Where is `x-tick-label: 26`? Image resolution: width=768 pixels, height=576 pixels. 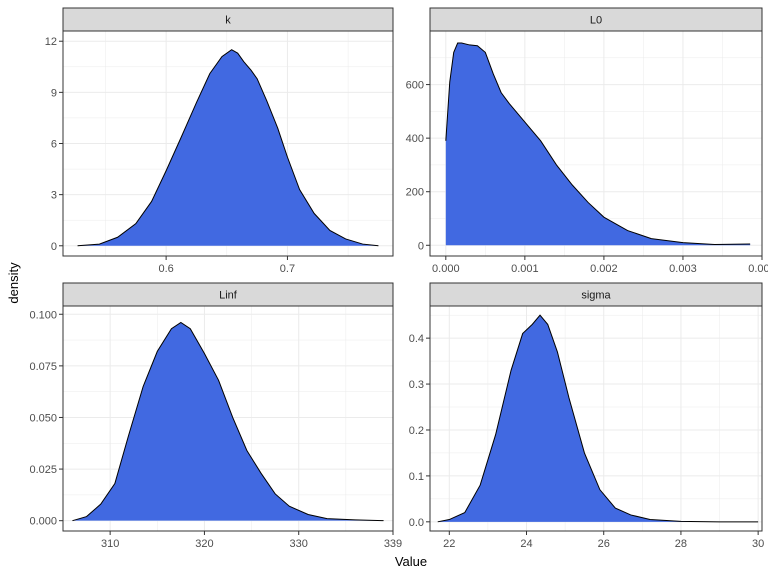
x-tick-label: 26 is located at coordinates (604, 544).